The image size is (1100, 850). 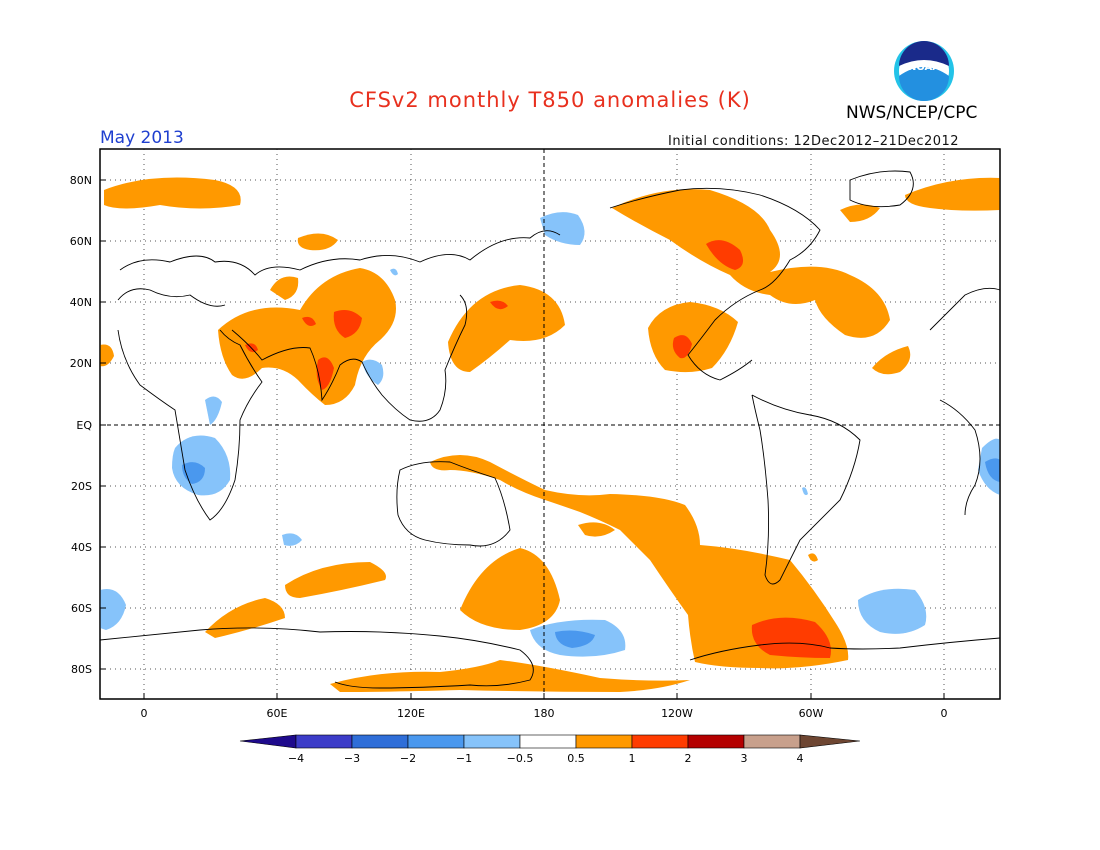 I want to click on lat-label-80n: 80N, so click(x=80, y=180).